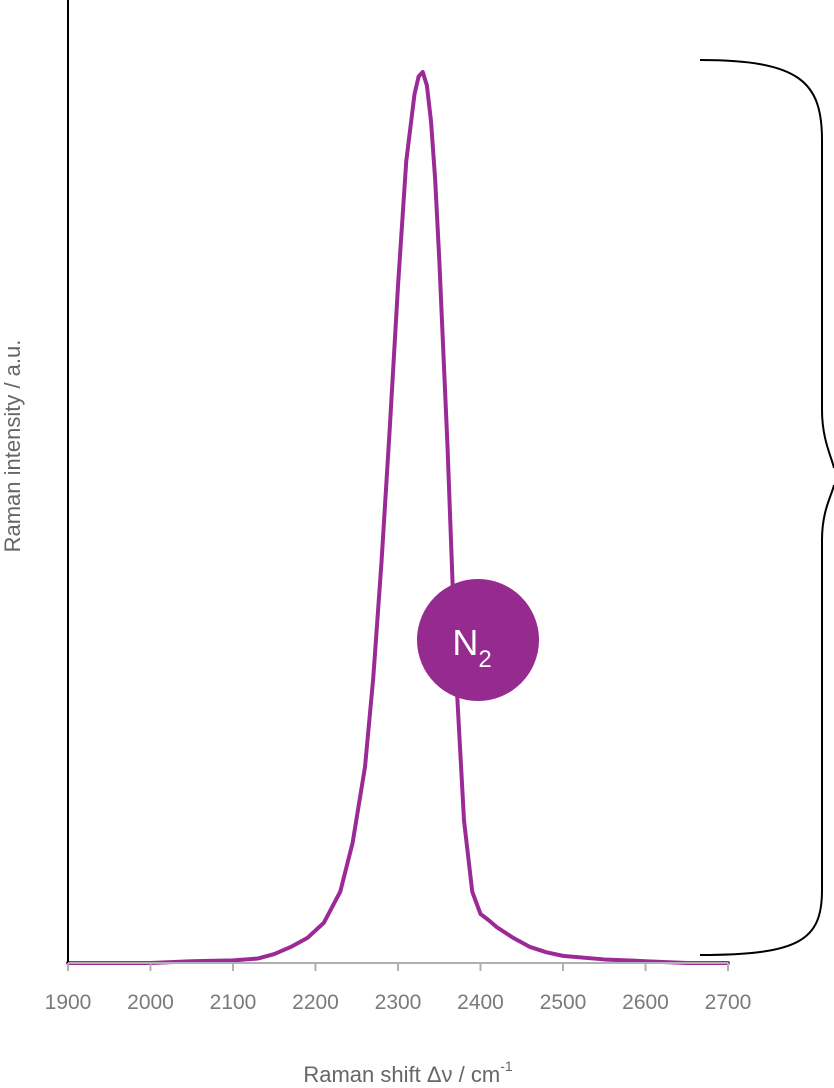 The height and width of the screenshot is (1088, 834). Describe the element at coordinates (484, 659) in the screenshot. I see `n2-badge-subscript: 2` at that location.